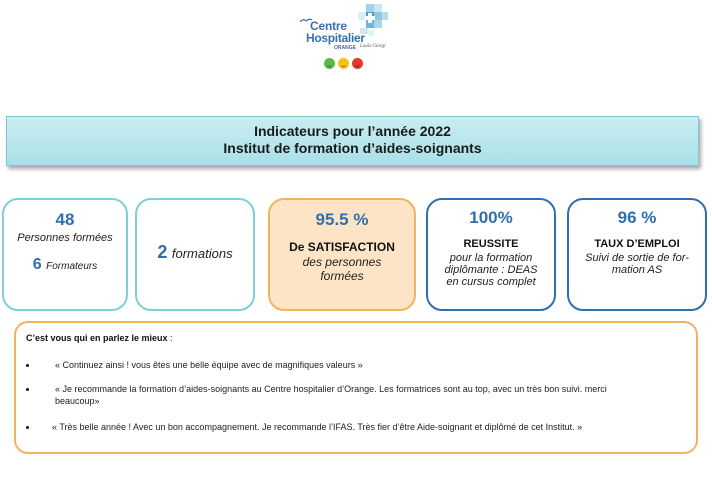 This screenshot has height=485, width=712. I want to click on satisfaction-label: De SATISFACTION, so click(342, 247).